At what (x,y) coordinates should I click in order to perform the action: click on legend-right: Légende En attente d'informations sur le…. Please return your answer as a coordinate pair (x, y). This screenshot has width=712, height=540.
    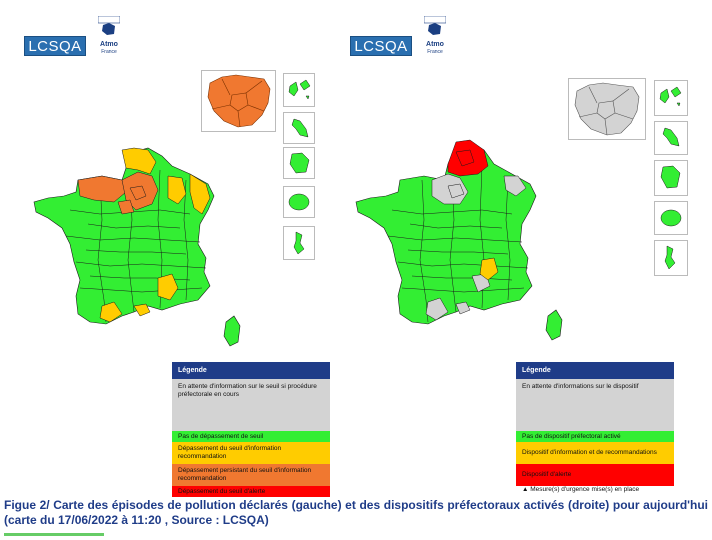
    Looking at the image, I should click on (595, 424).